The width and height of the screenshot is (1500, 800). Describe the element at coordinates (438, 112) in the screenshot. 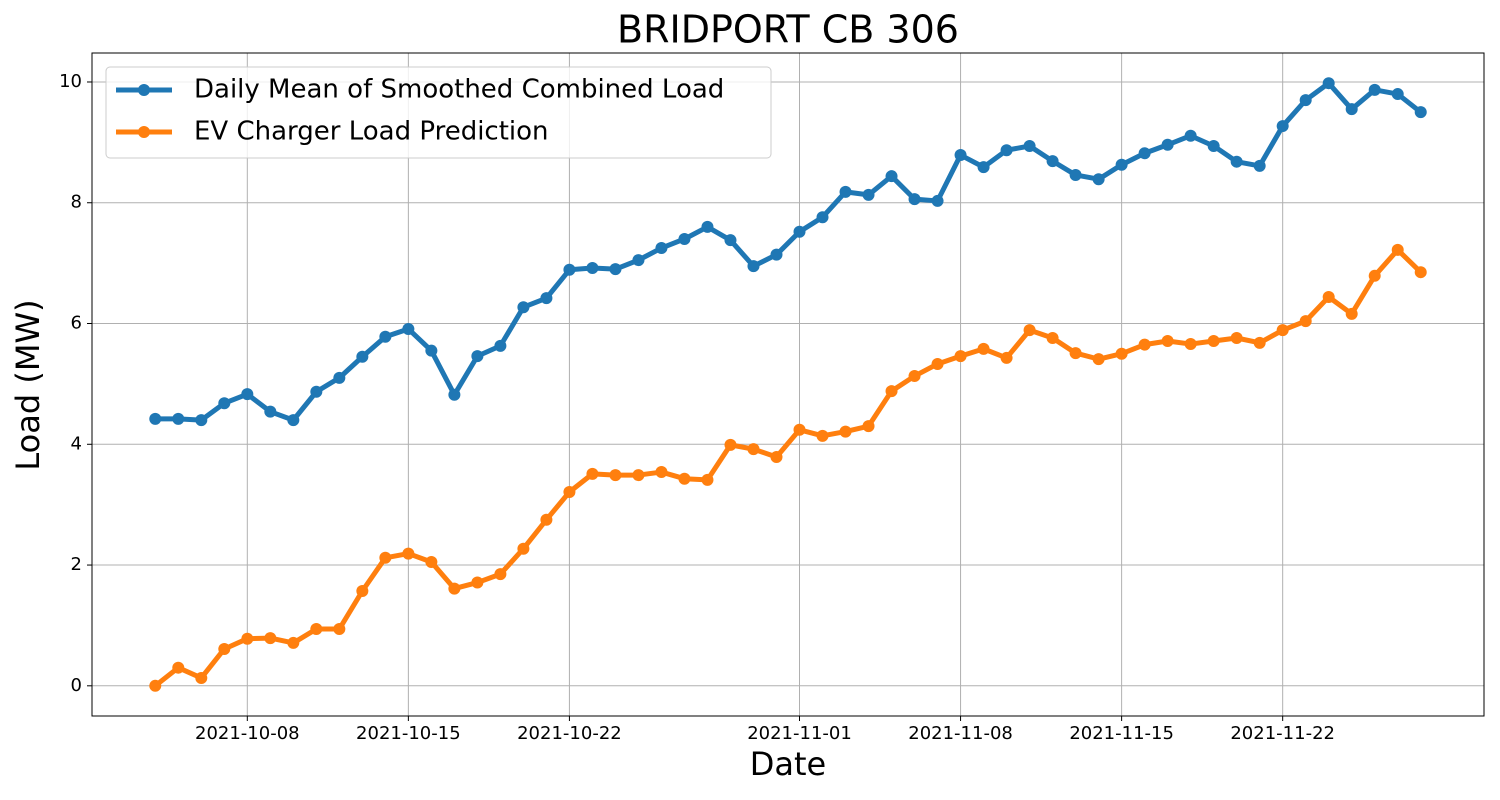

I see `legend-frame` at that location.